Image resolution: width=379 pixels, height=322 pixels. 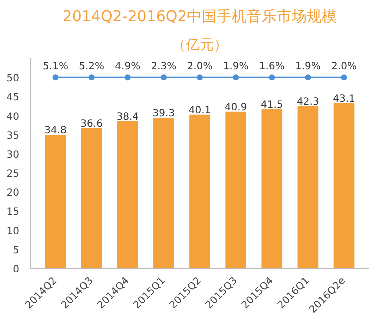 What do you see at coordinates (200, 46) in the screenshot?
I see `chart-subtitle: （亿元）` at bounding box center [200, 46].